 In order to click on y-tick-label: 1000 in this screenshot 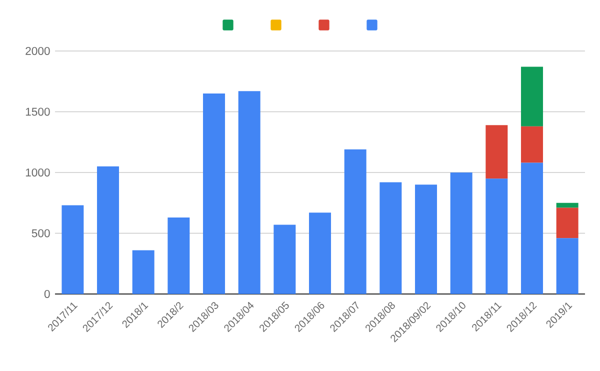, I will do `click(38, 172)`.